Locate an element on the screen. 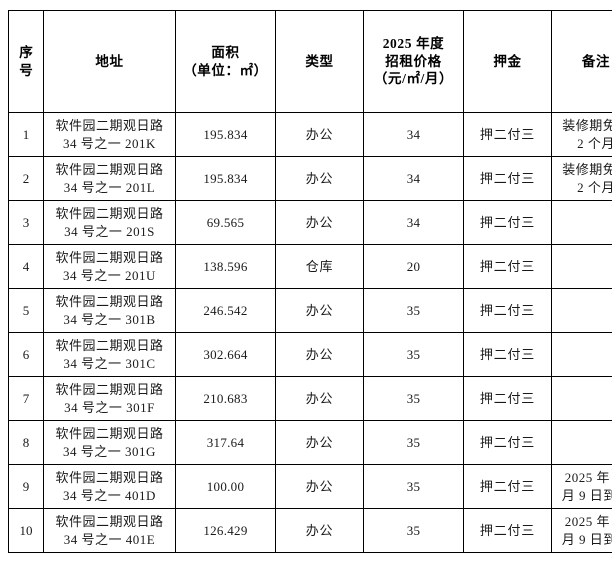 The width and height of the screenshot is (612, 561). cell-price: 20 is located at coordinates (413, 266).